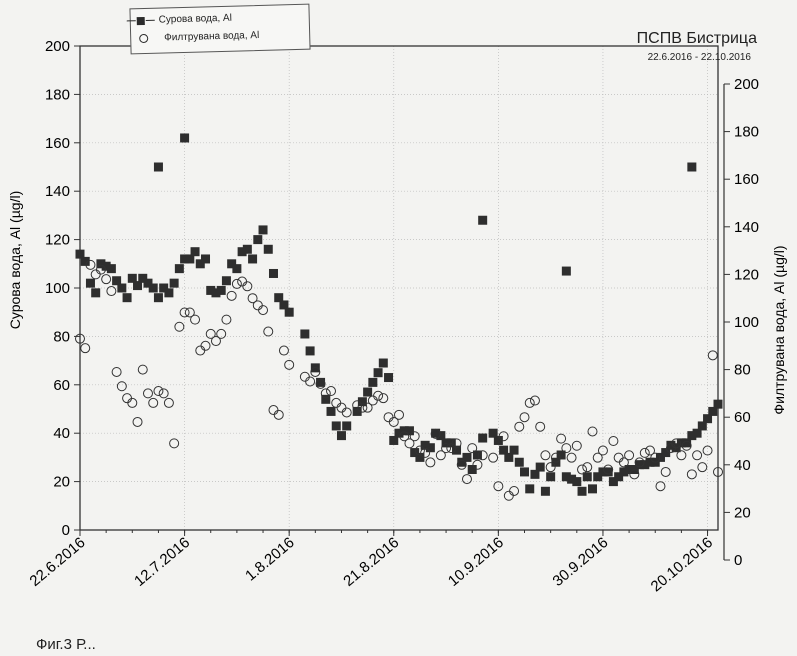  What do you see at coordinates (57, 191) in the screenshot?
I see `y-tick-label: 140` at bounding box center [57, 191].